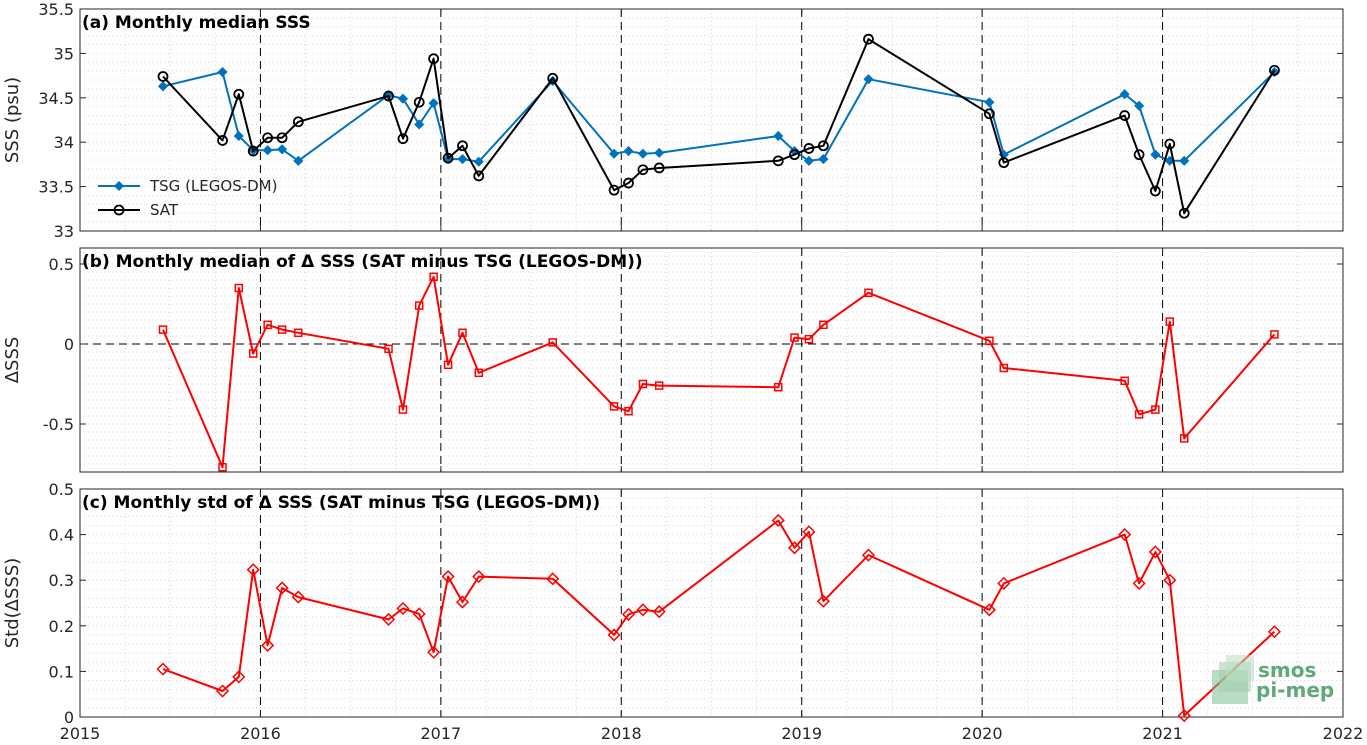 This screenshot has height=745, width=1367. What do you see at coordinates (621, 733) in the screenshot?
I see `x-tick-label: 2018` at bounding box center [621, 733].